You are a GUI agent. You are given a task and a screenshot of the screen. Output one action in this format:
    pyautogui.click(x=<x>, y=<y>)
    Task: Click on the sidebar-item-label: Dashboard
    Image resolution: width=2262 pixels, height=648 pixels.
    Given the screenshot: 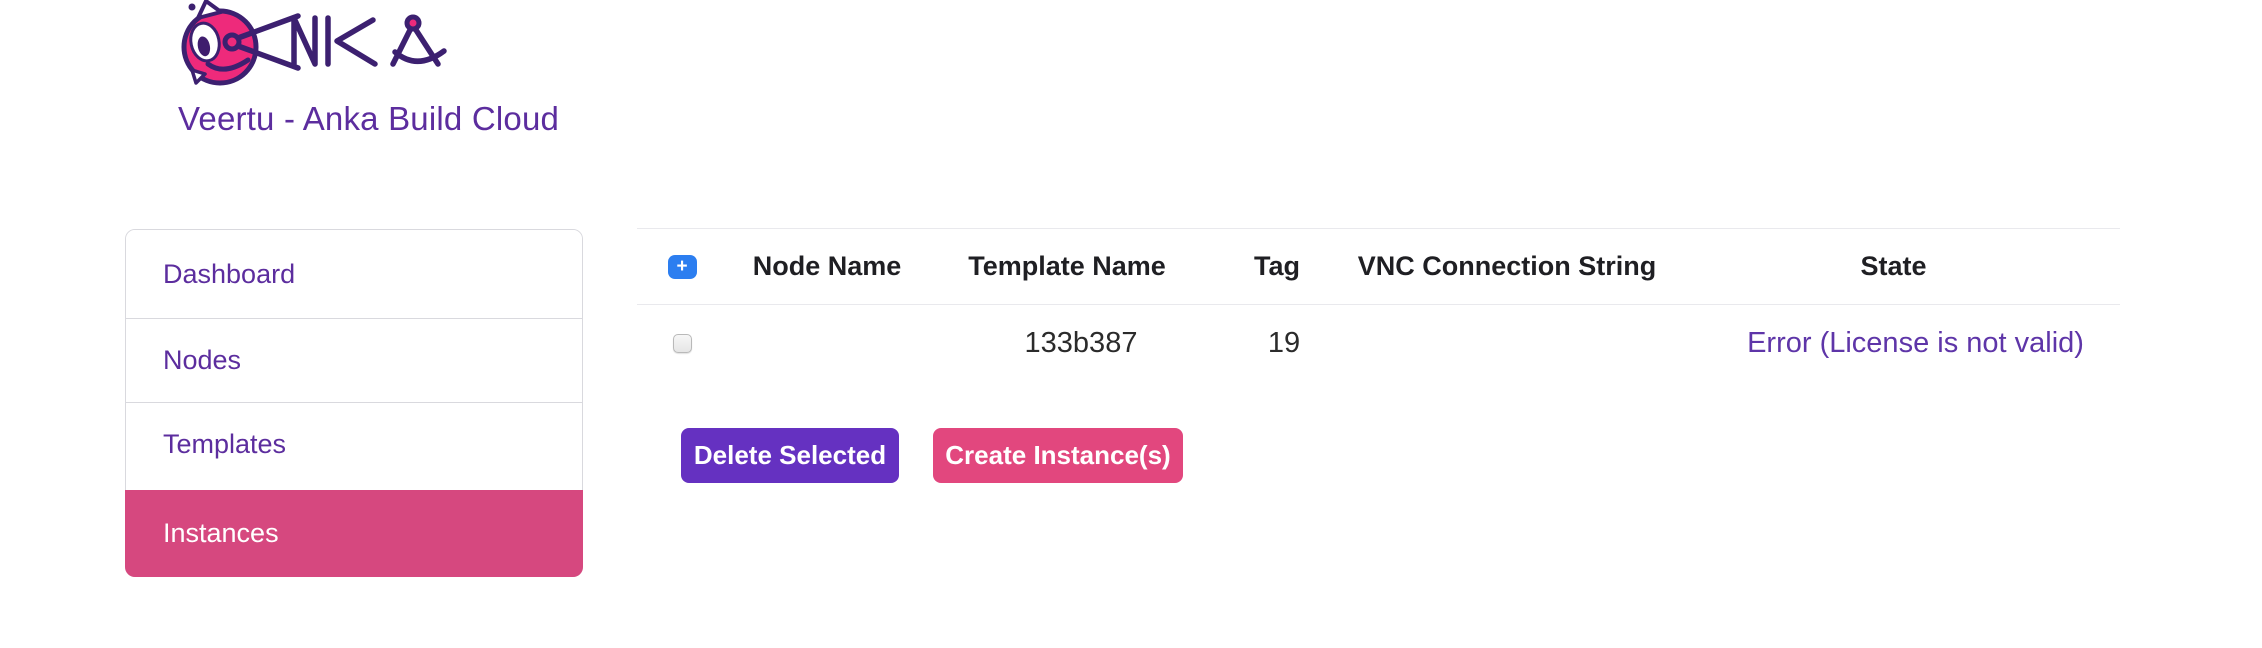 What is the action you would take?
    pyautogui.click(x=229, y=273)
    